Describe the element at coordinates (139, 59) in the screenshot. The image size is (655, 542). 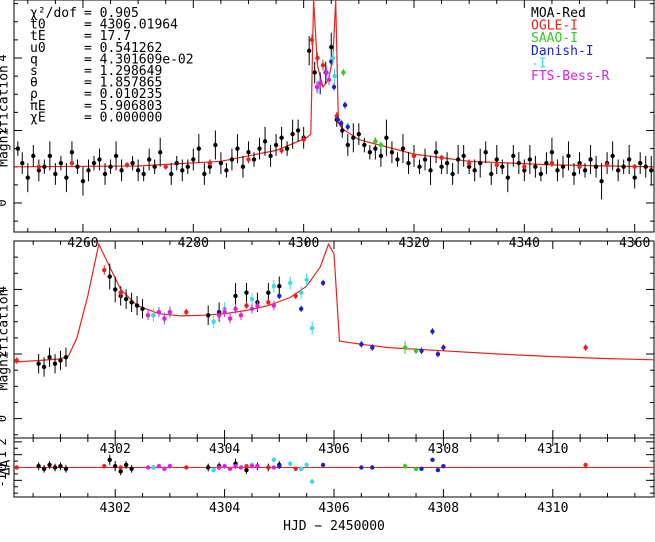
I see `parameter-value: = 4.301609e-02` at that location.